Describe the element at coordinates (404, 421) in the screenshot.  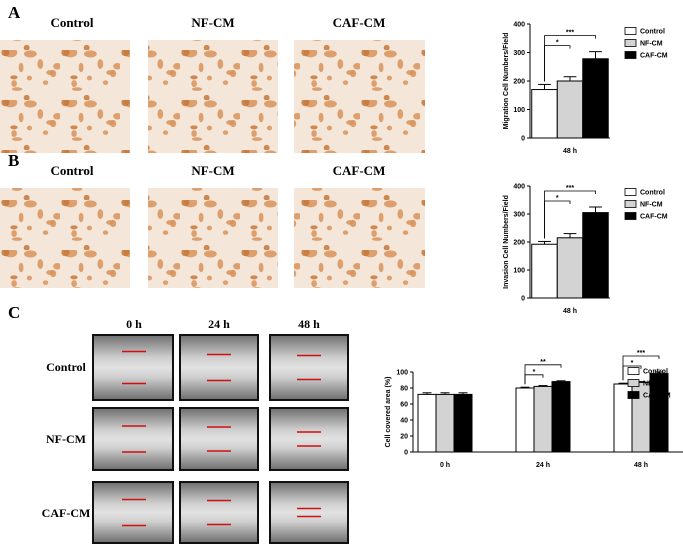
I see `y-tick-label: 40` at that location.